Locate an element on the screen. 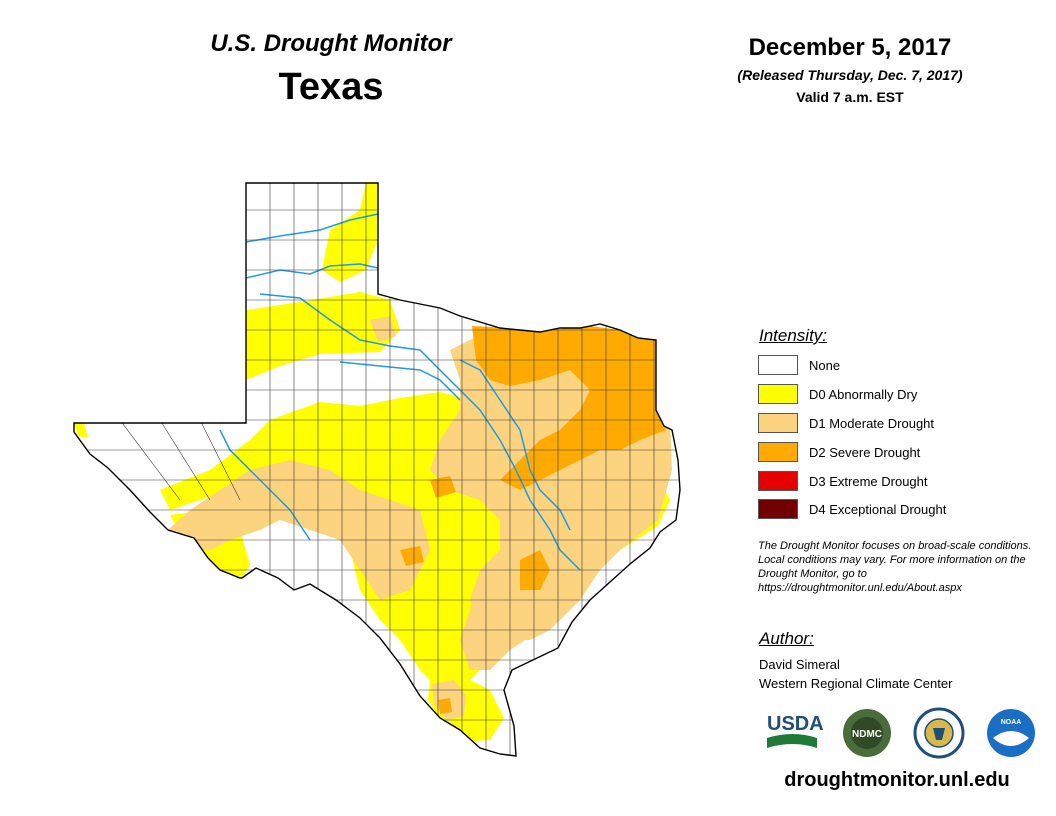  d2-area-valley-spot is located at coordinates (445, 706).